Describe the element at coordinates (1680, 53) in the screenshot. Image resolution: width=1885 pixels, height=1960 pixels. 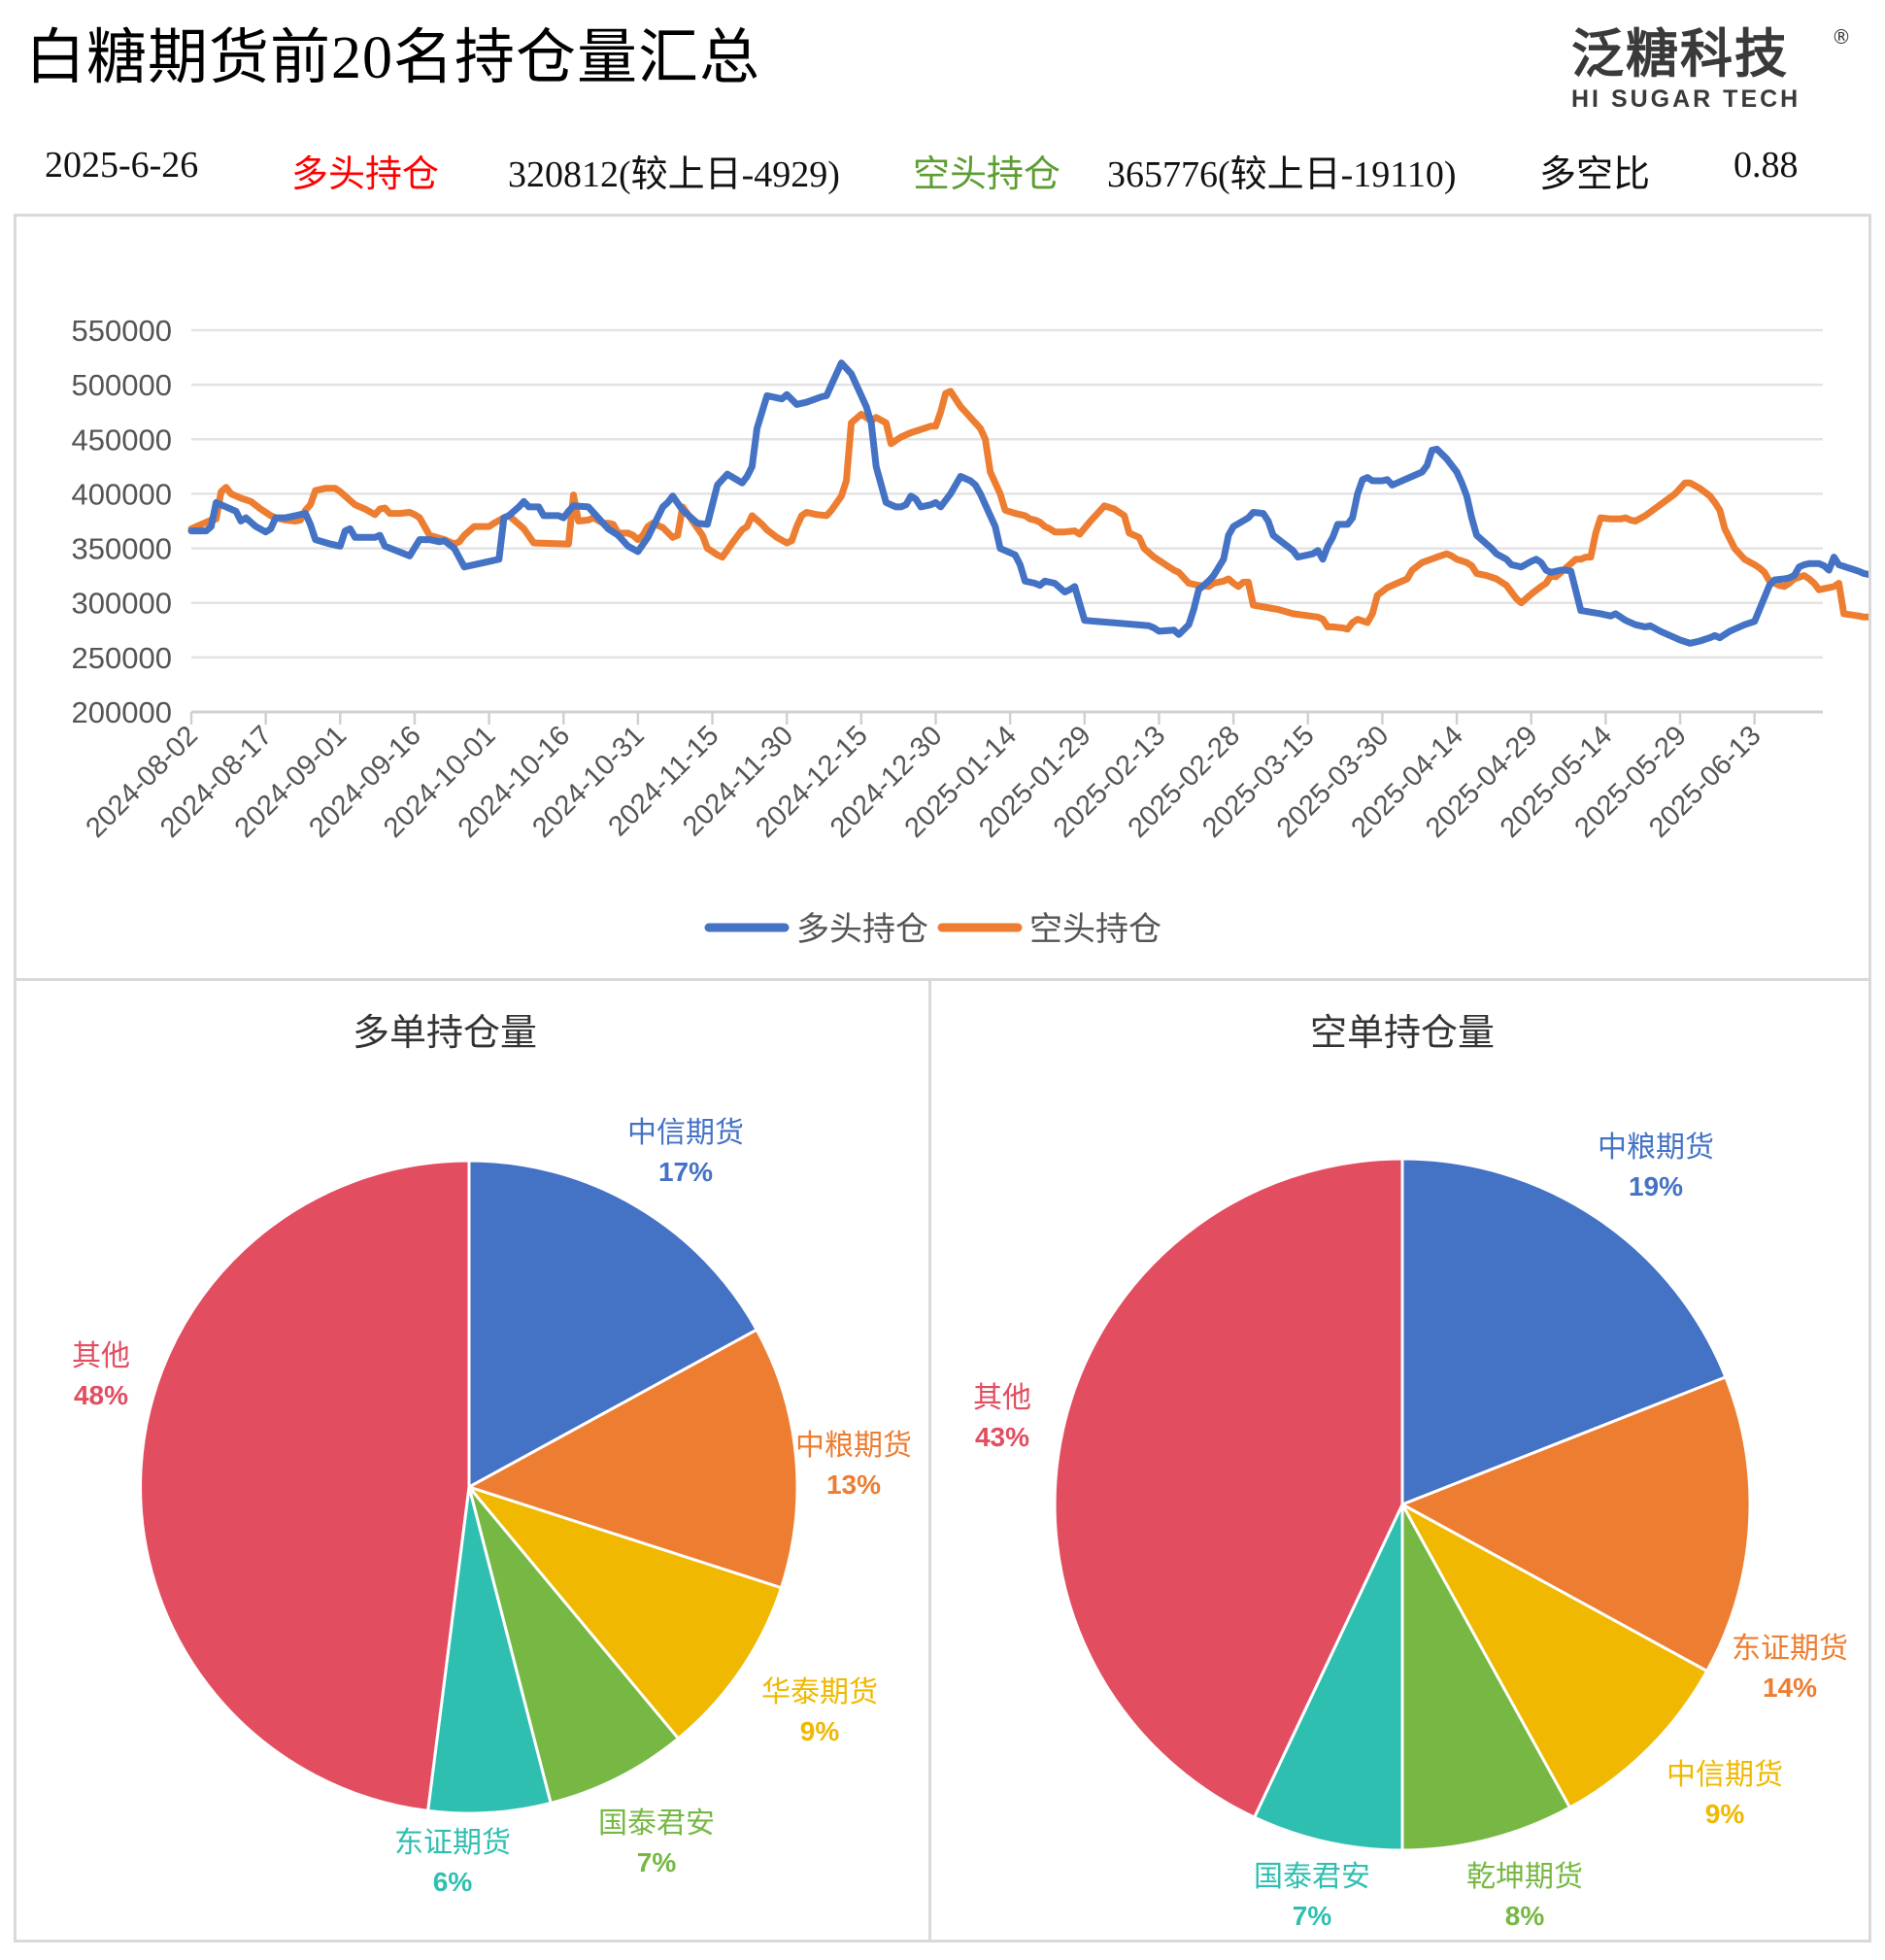
I see `logo-chinese-text: 泛糖科技` at that location.